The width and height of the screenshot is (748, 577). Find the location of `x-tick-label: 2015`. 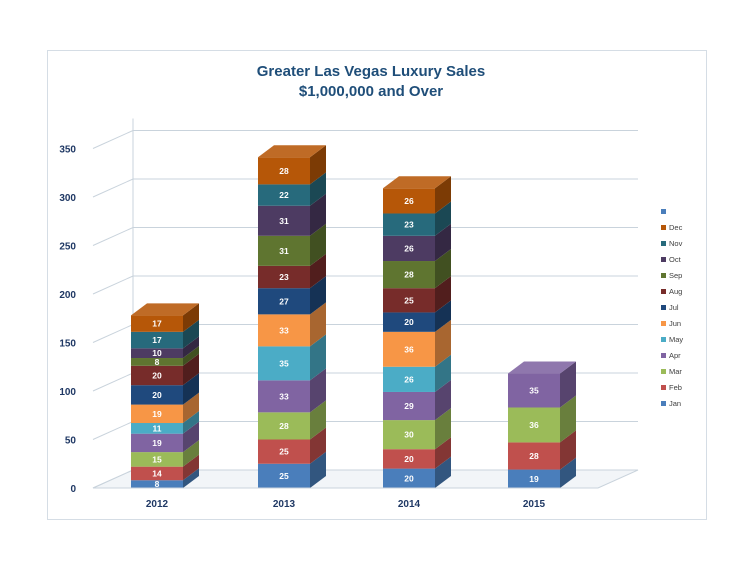

x-tick-label: 2015 is located at coordinates (534, 504).